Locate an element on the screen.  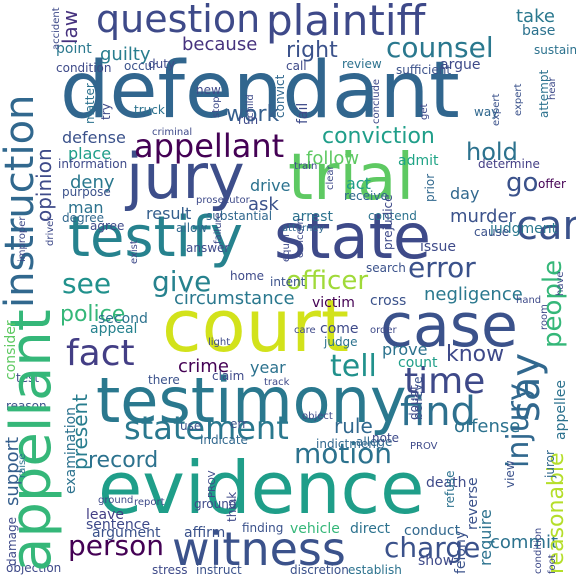
word-call: review is located at coordinates (362, 64).